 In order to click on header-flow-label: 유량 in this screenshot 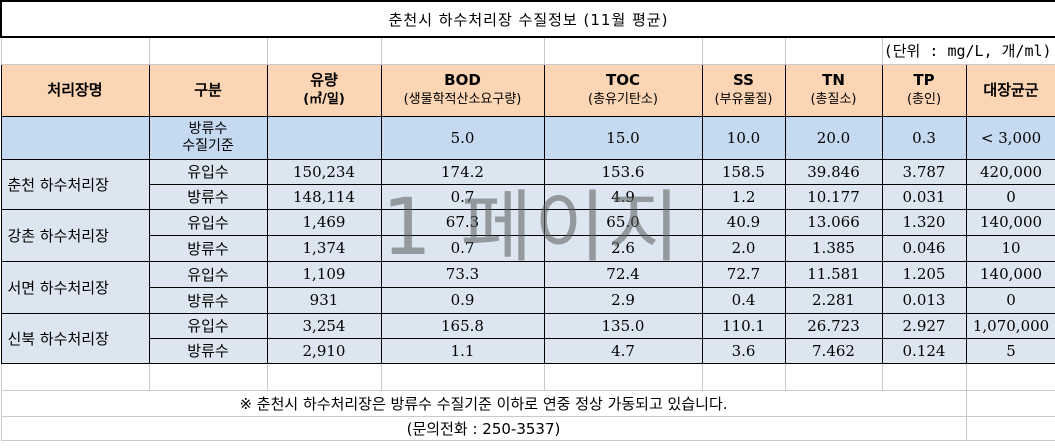, I will do `click(324, 80)`.